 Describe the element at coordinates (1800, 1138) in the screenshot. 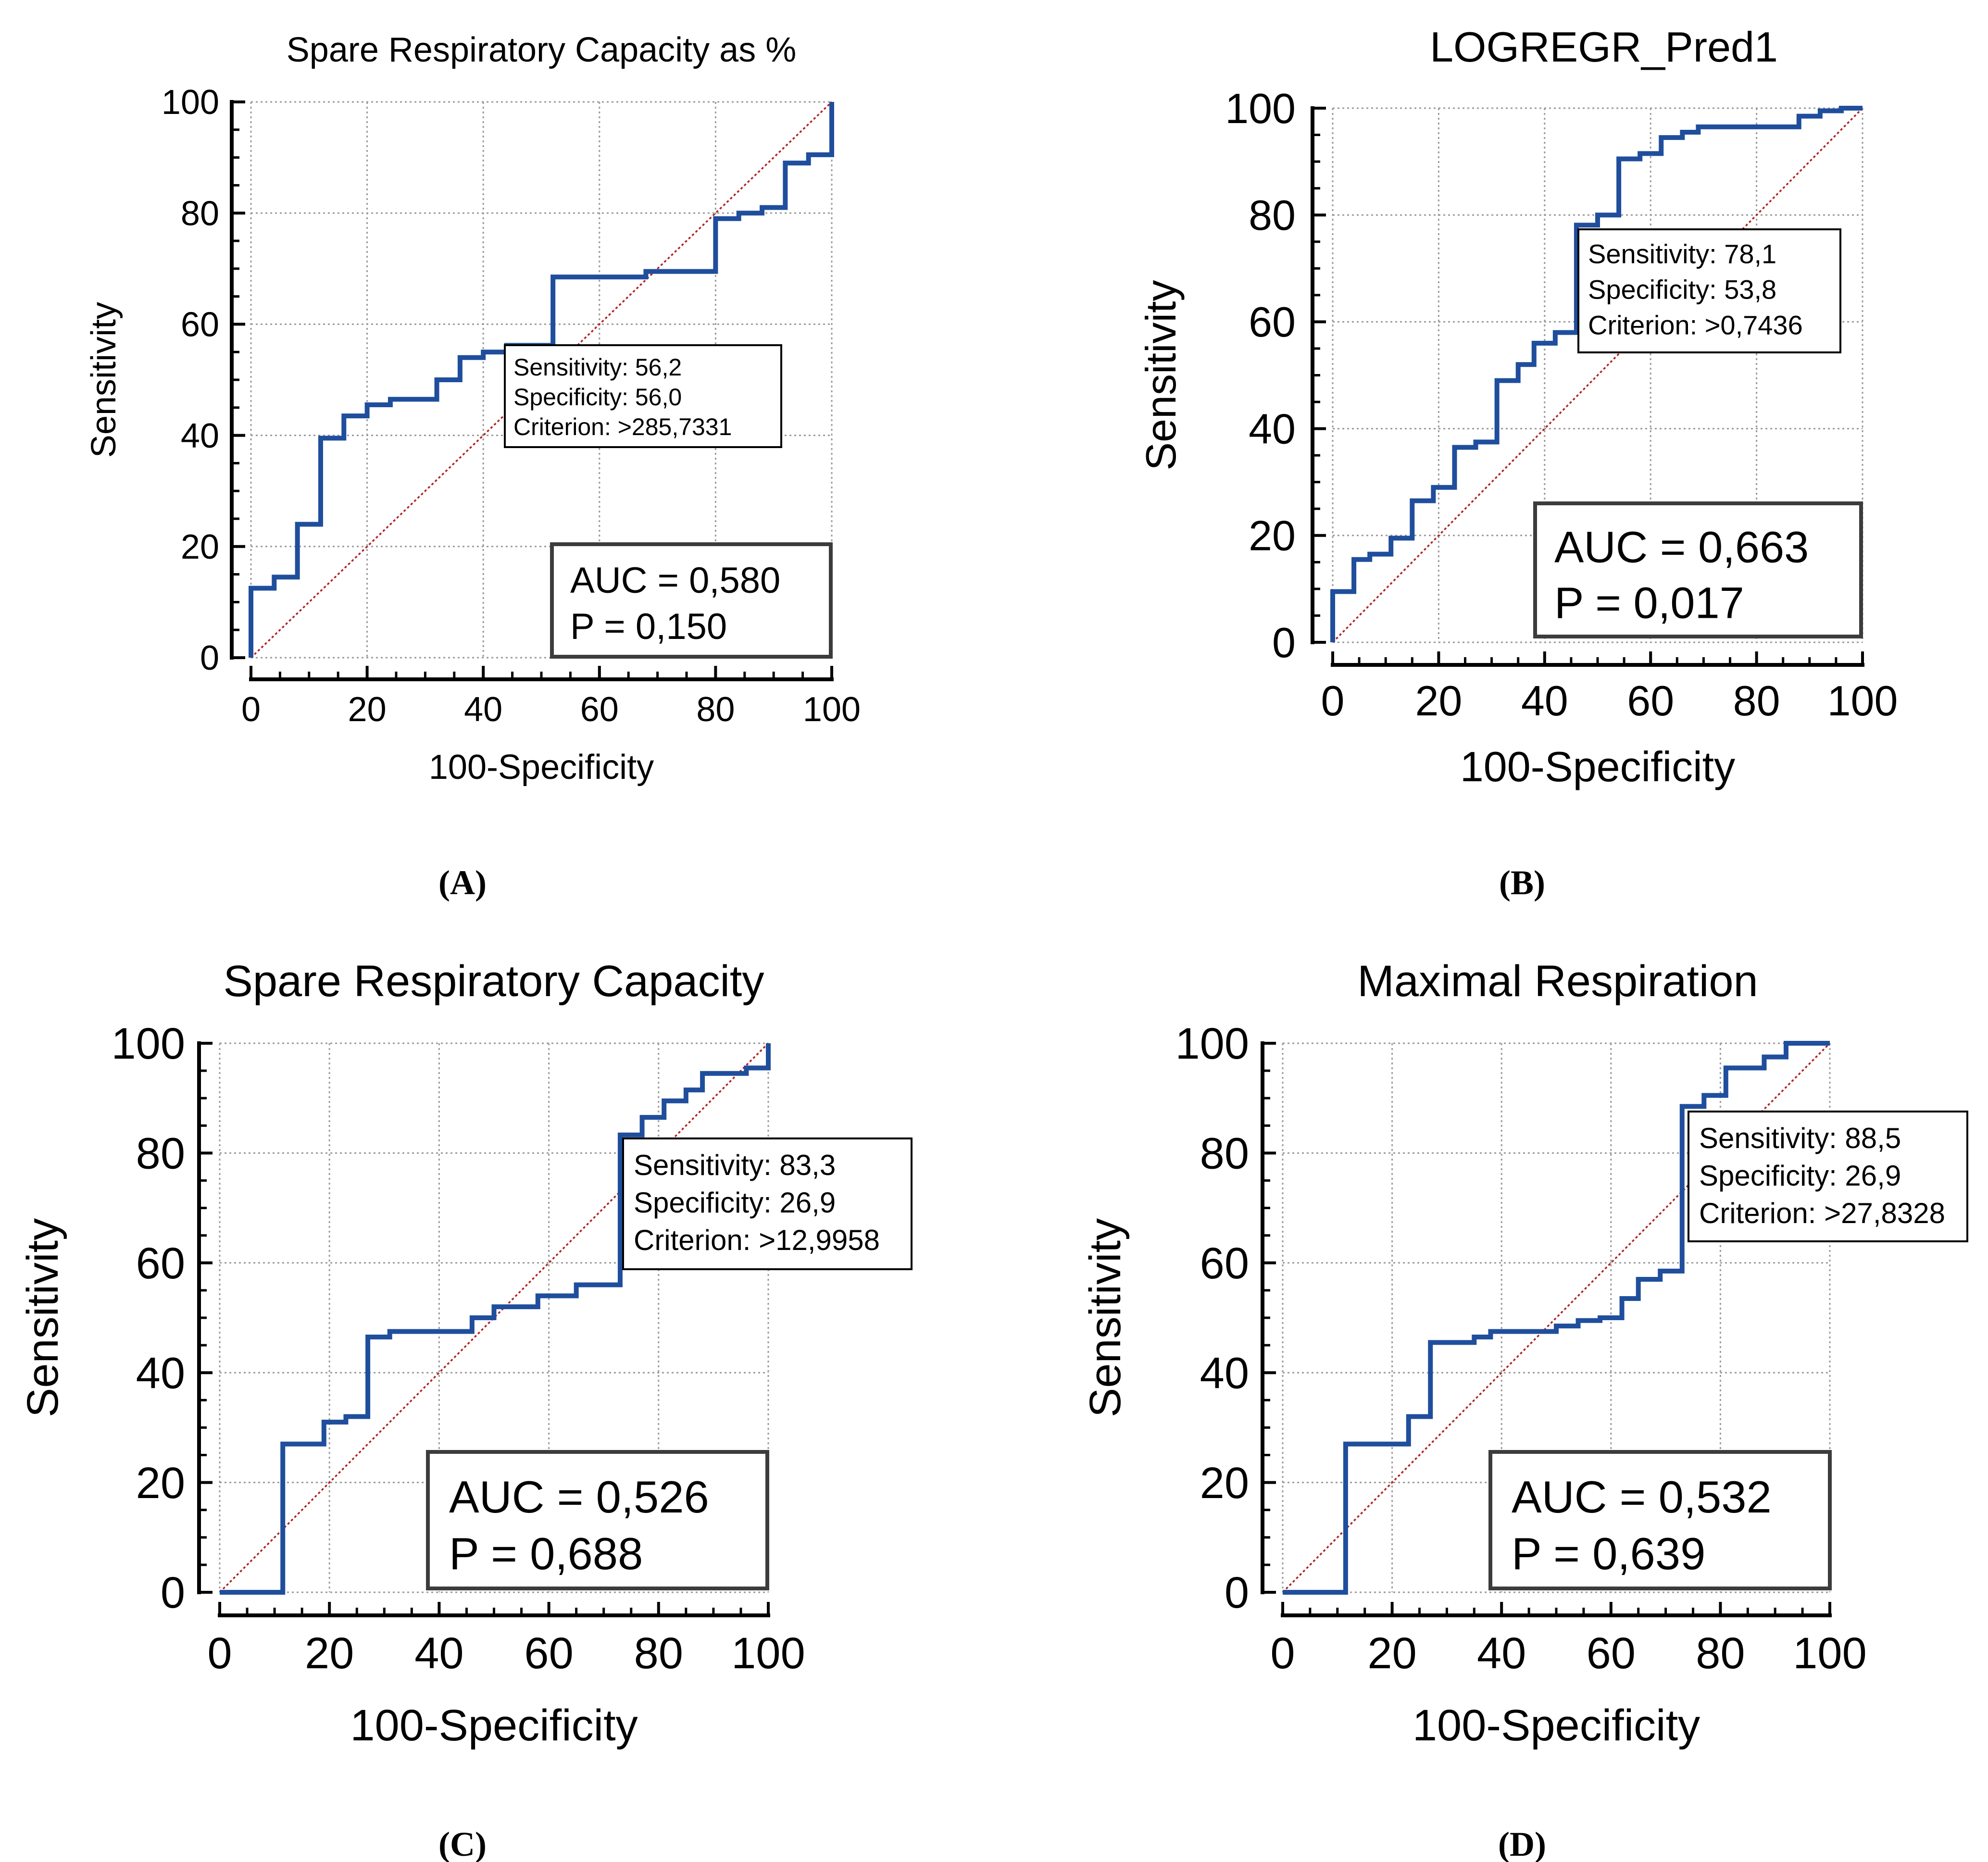

I see `criterion-sensitivity-text: Sensitivity: 88,5` at that location.